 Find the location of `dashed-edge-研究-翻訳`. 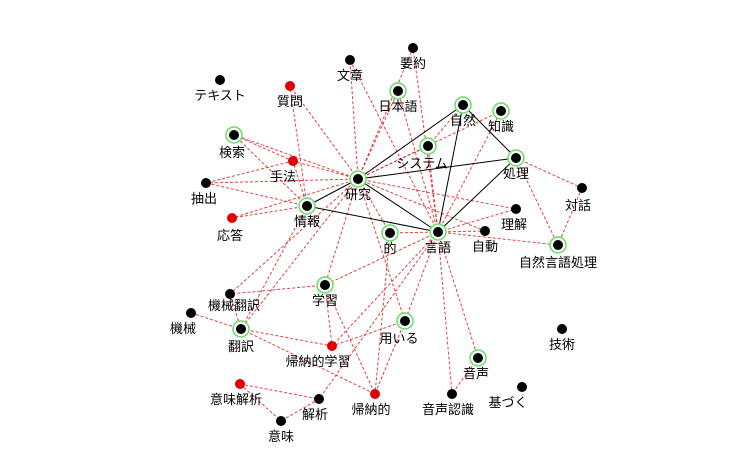

dashed-edge-研究-翻訳 is located at coordinates (299, 254).